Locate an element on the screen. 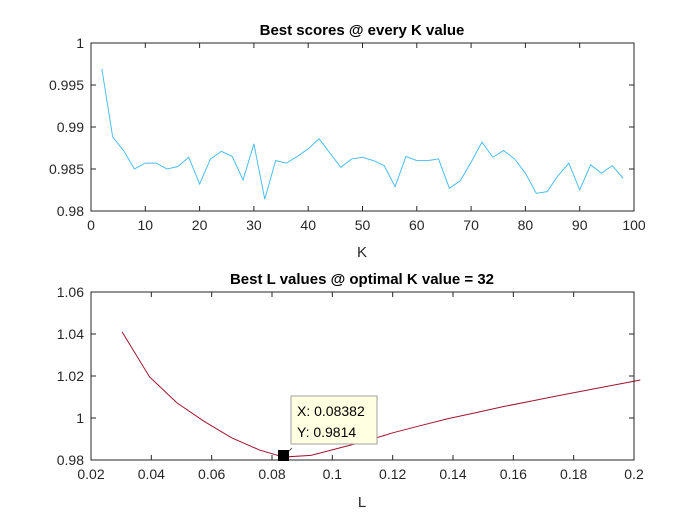 The height and width of the screenshot is (525, 700). x-tick-label: 10 is located at coordinates (146, 225).